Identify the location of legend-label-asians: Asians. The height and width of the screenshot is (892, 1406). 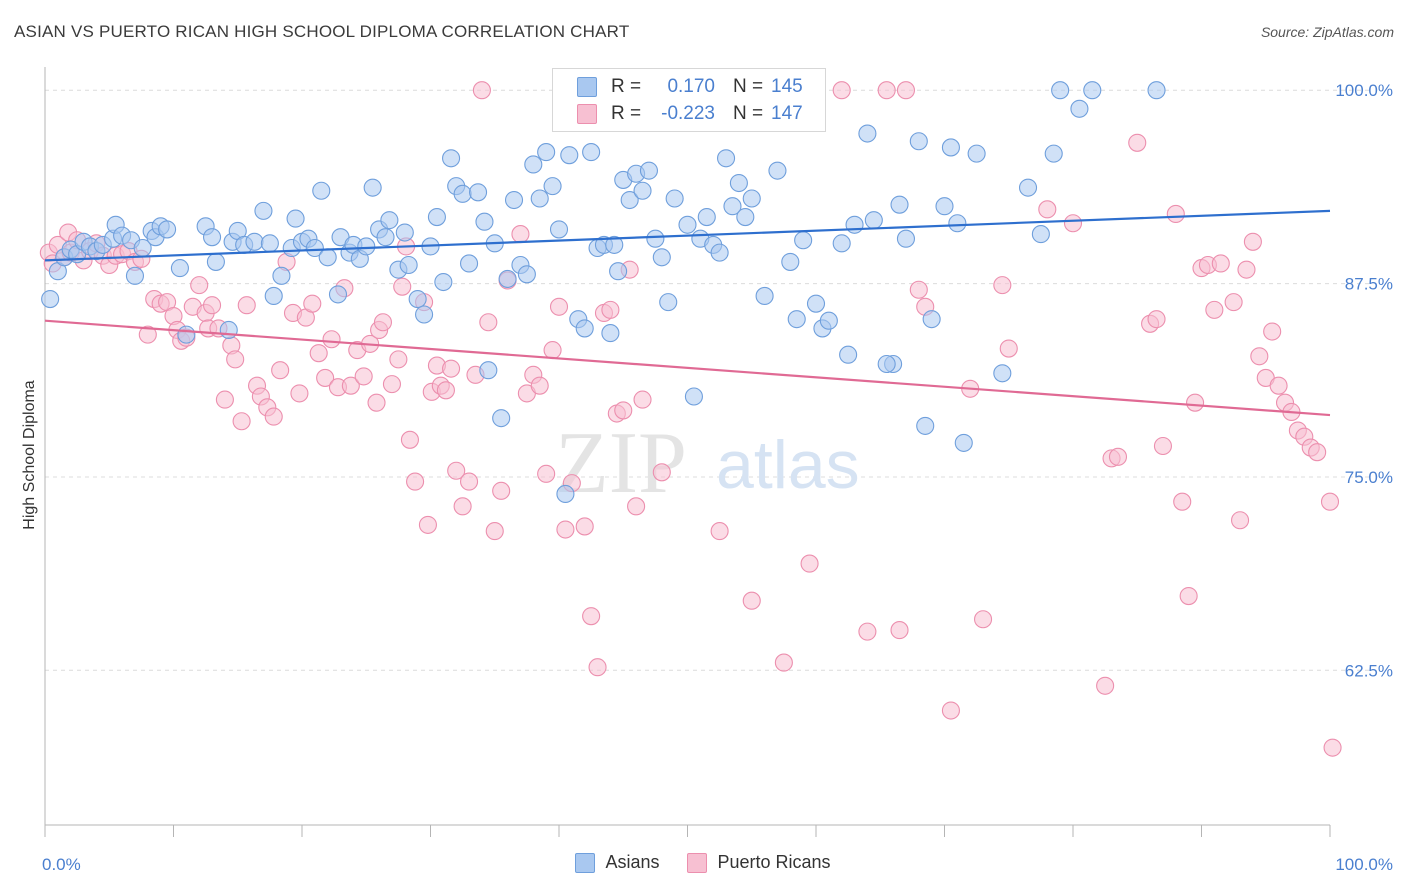
(632, 862).